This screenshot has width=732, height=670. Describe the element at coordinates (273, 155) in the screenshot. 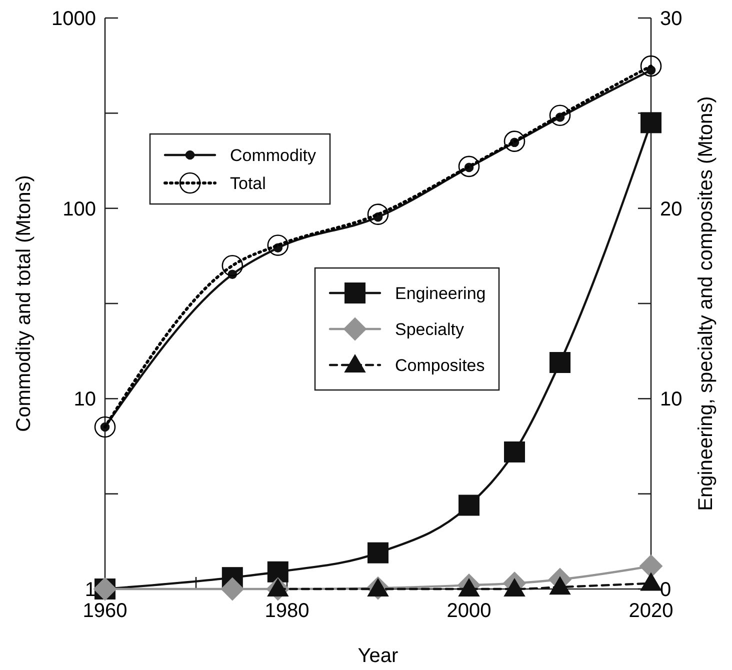

I see `legend-label: Commodity` at that location.